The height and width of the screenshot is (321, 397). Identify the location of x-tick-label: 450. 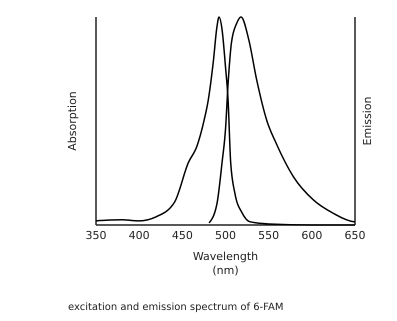
(182, 235).